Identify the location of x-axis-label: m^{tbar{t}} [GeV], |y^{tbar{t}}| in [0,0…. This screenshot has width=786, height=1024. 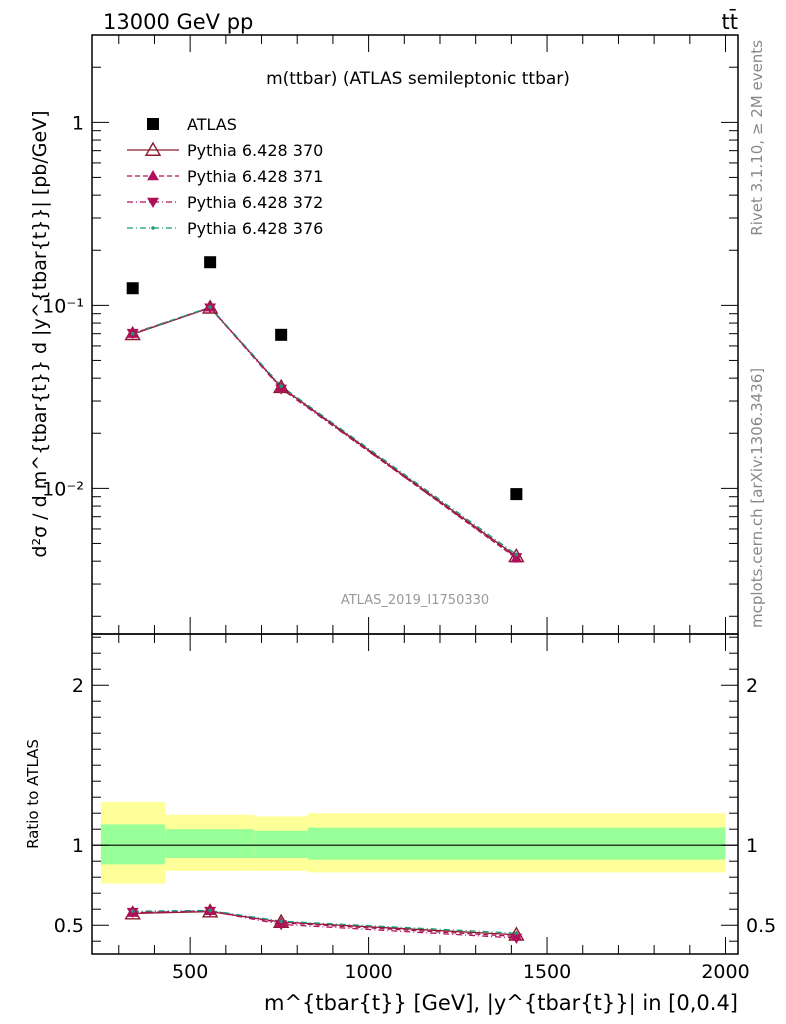
(501, 1003).